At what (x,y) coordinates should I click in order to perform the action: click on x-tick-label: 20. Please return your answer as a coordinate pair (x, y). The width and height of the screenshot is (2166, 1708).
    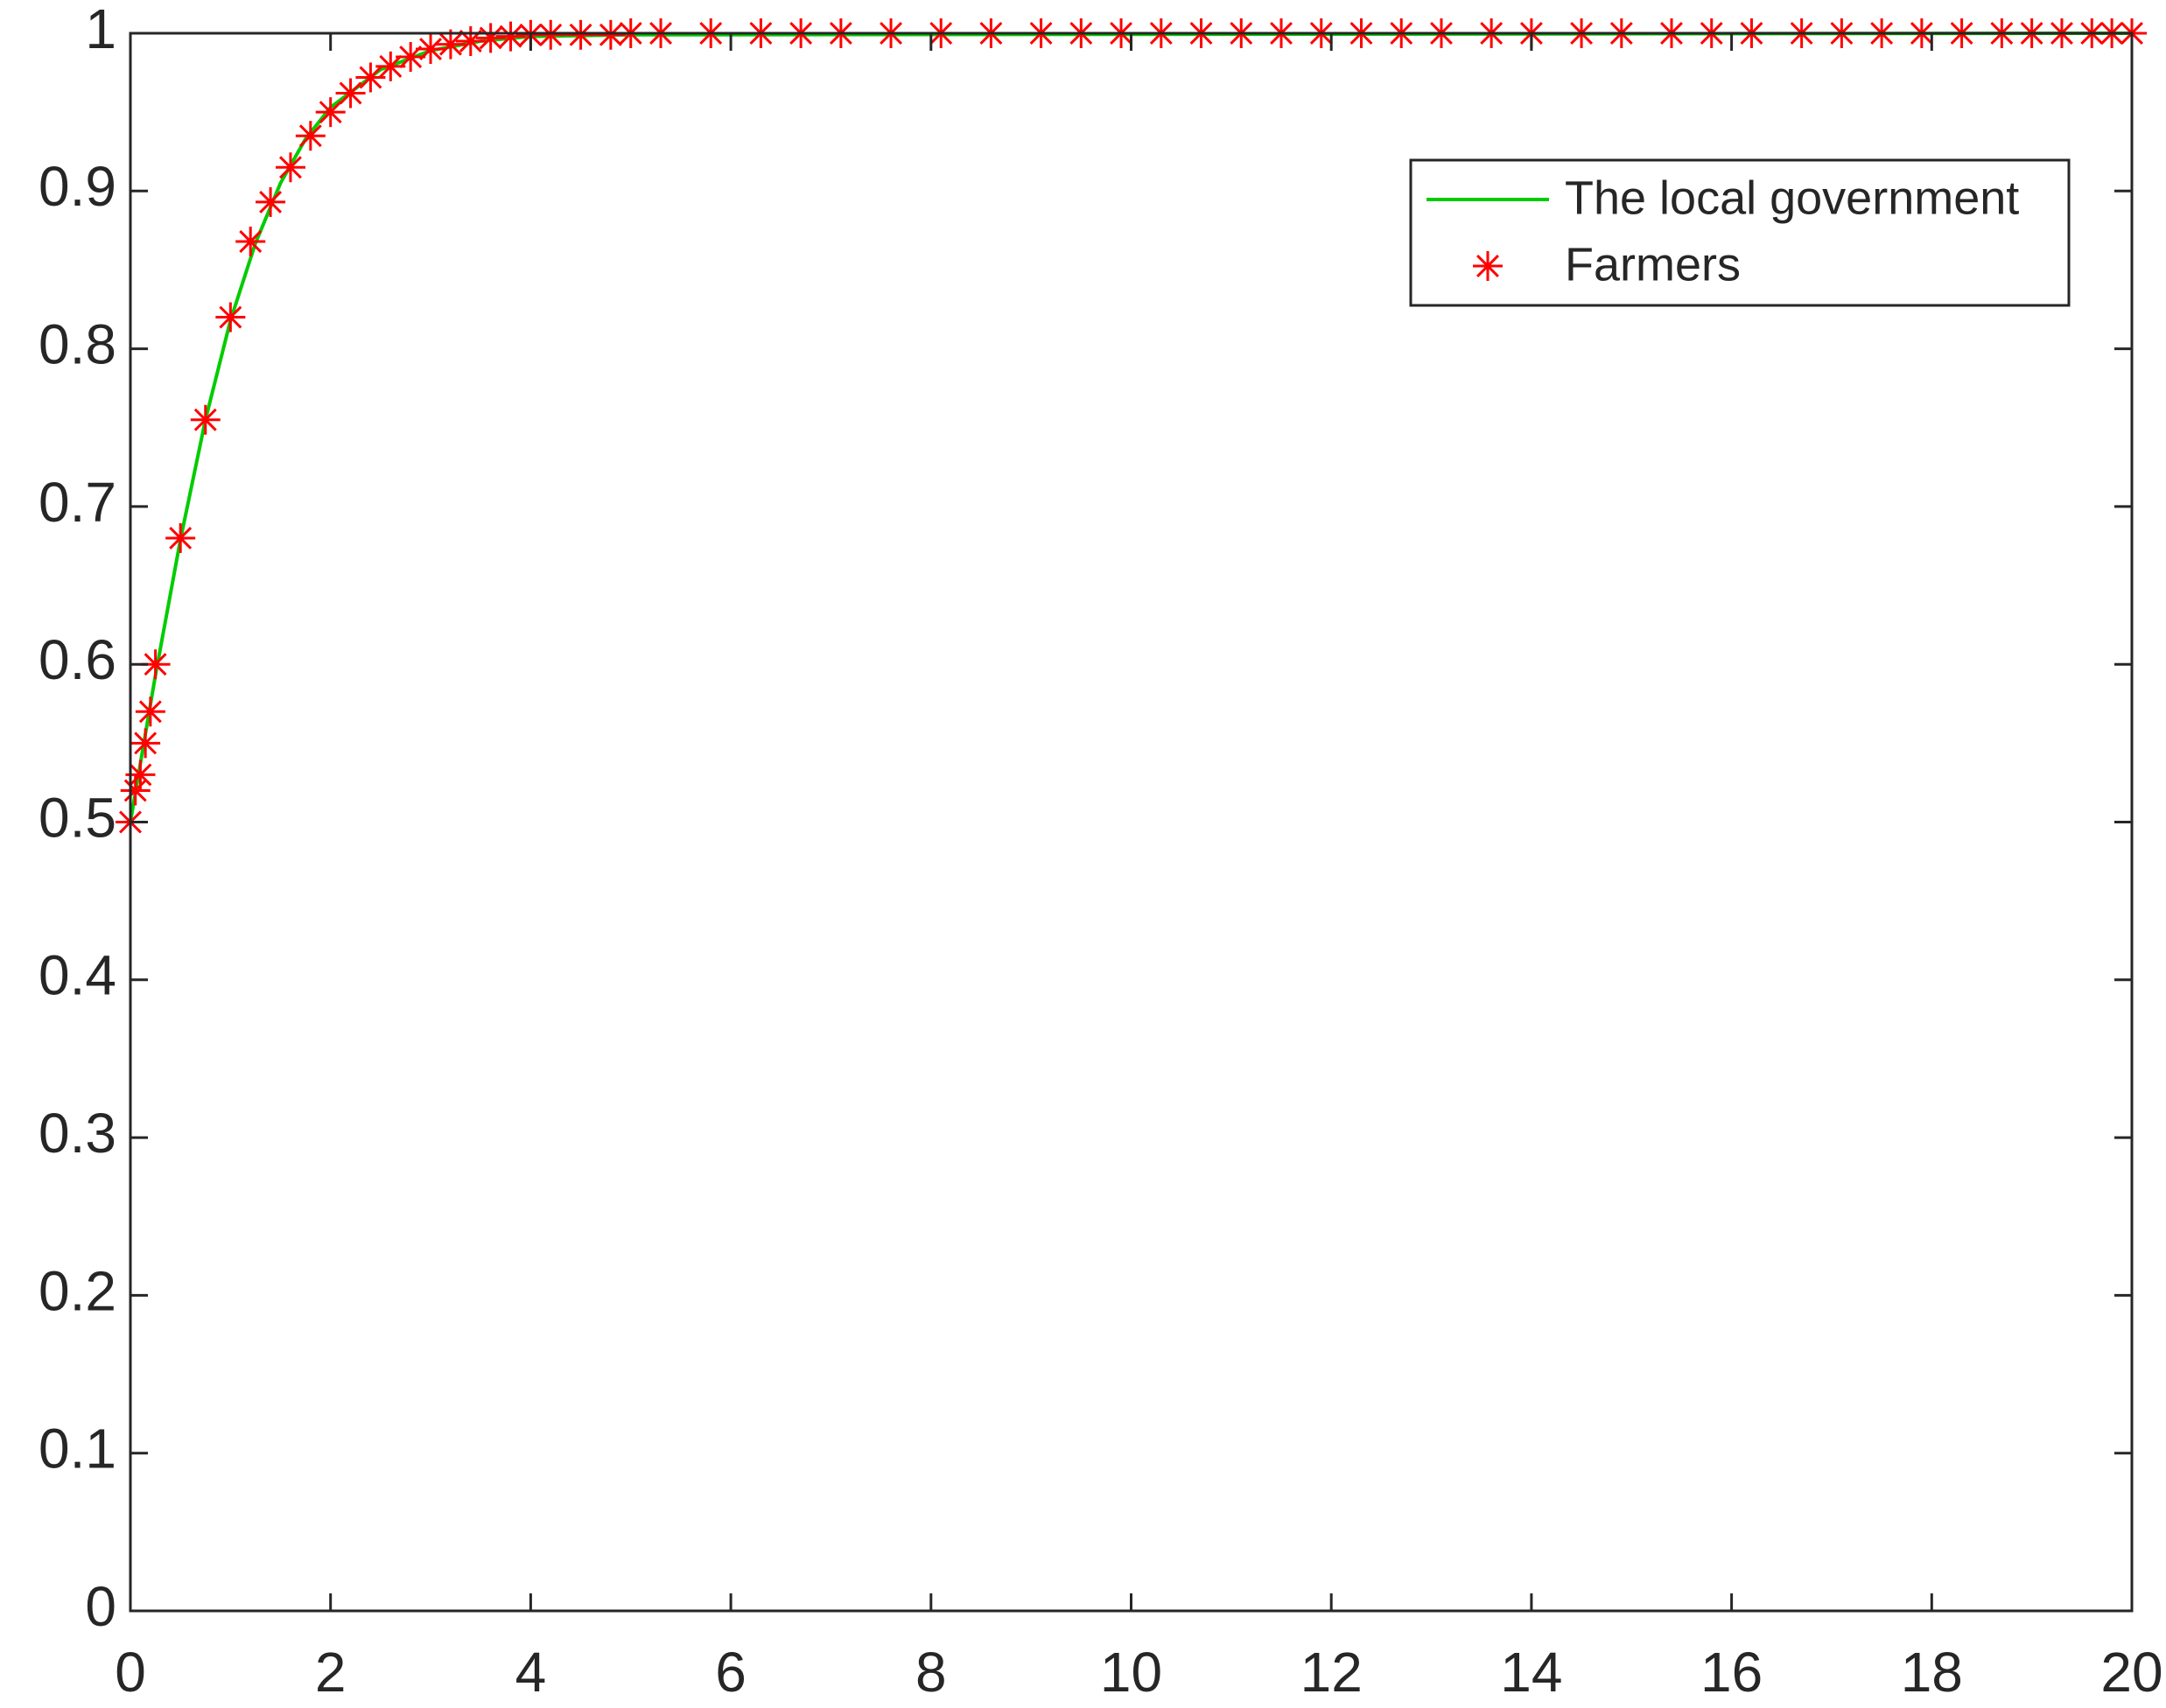
    Looking at the image, I should click on (2131, 1672).